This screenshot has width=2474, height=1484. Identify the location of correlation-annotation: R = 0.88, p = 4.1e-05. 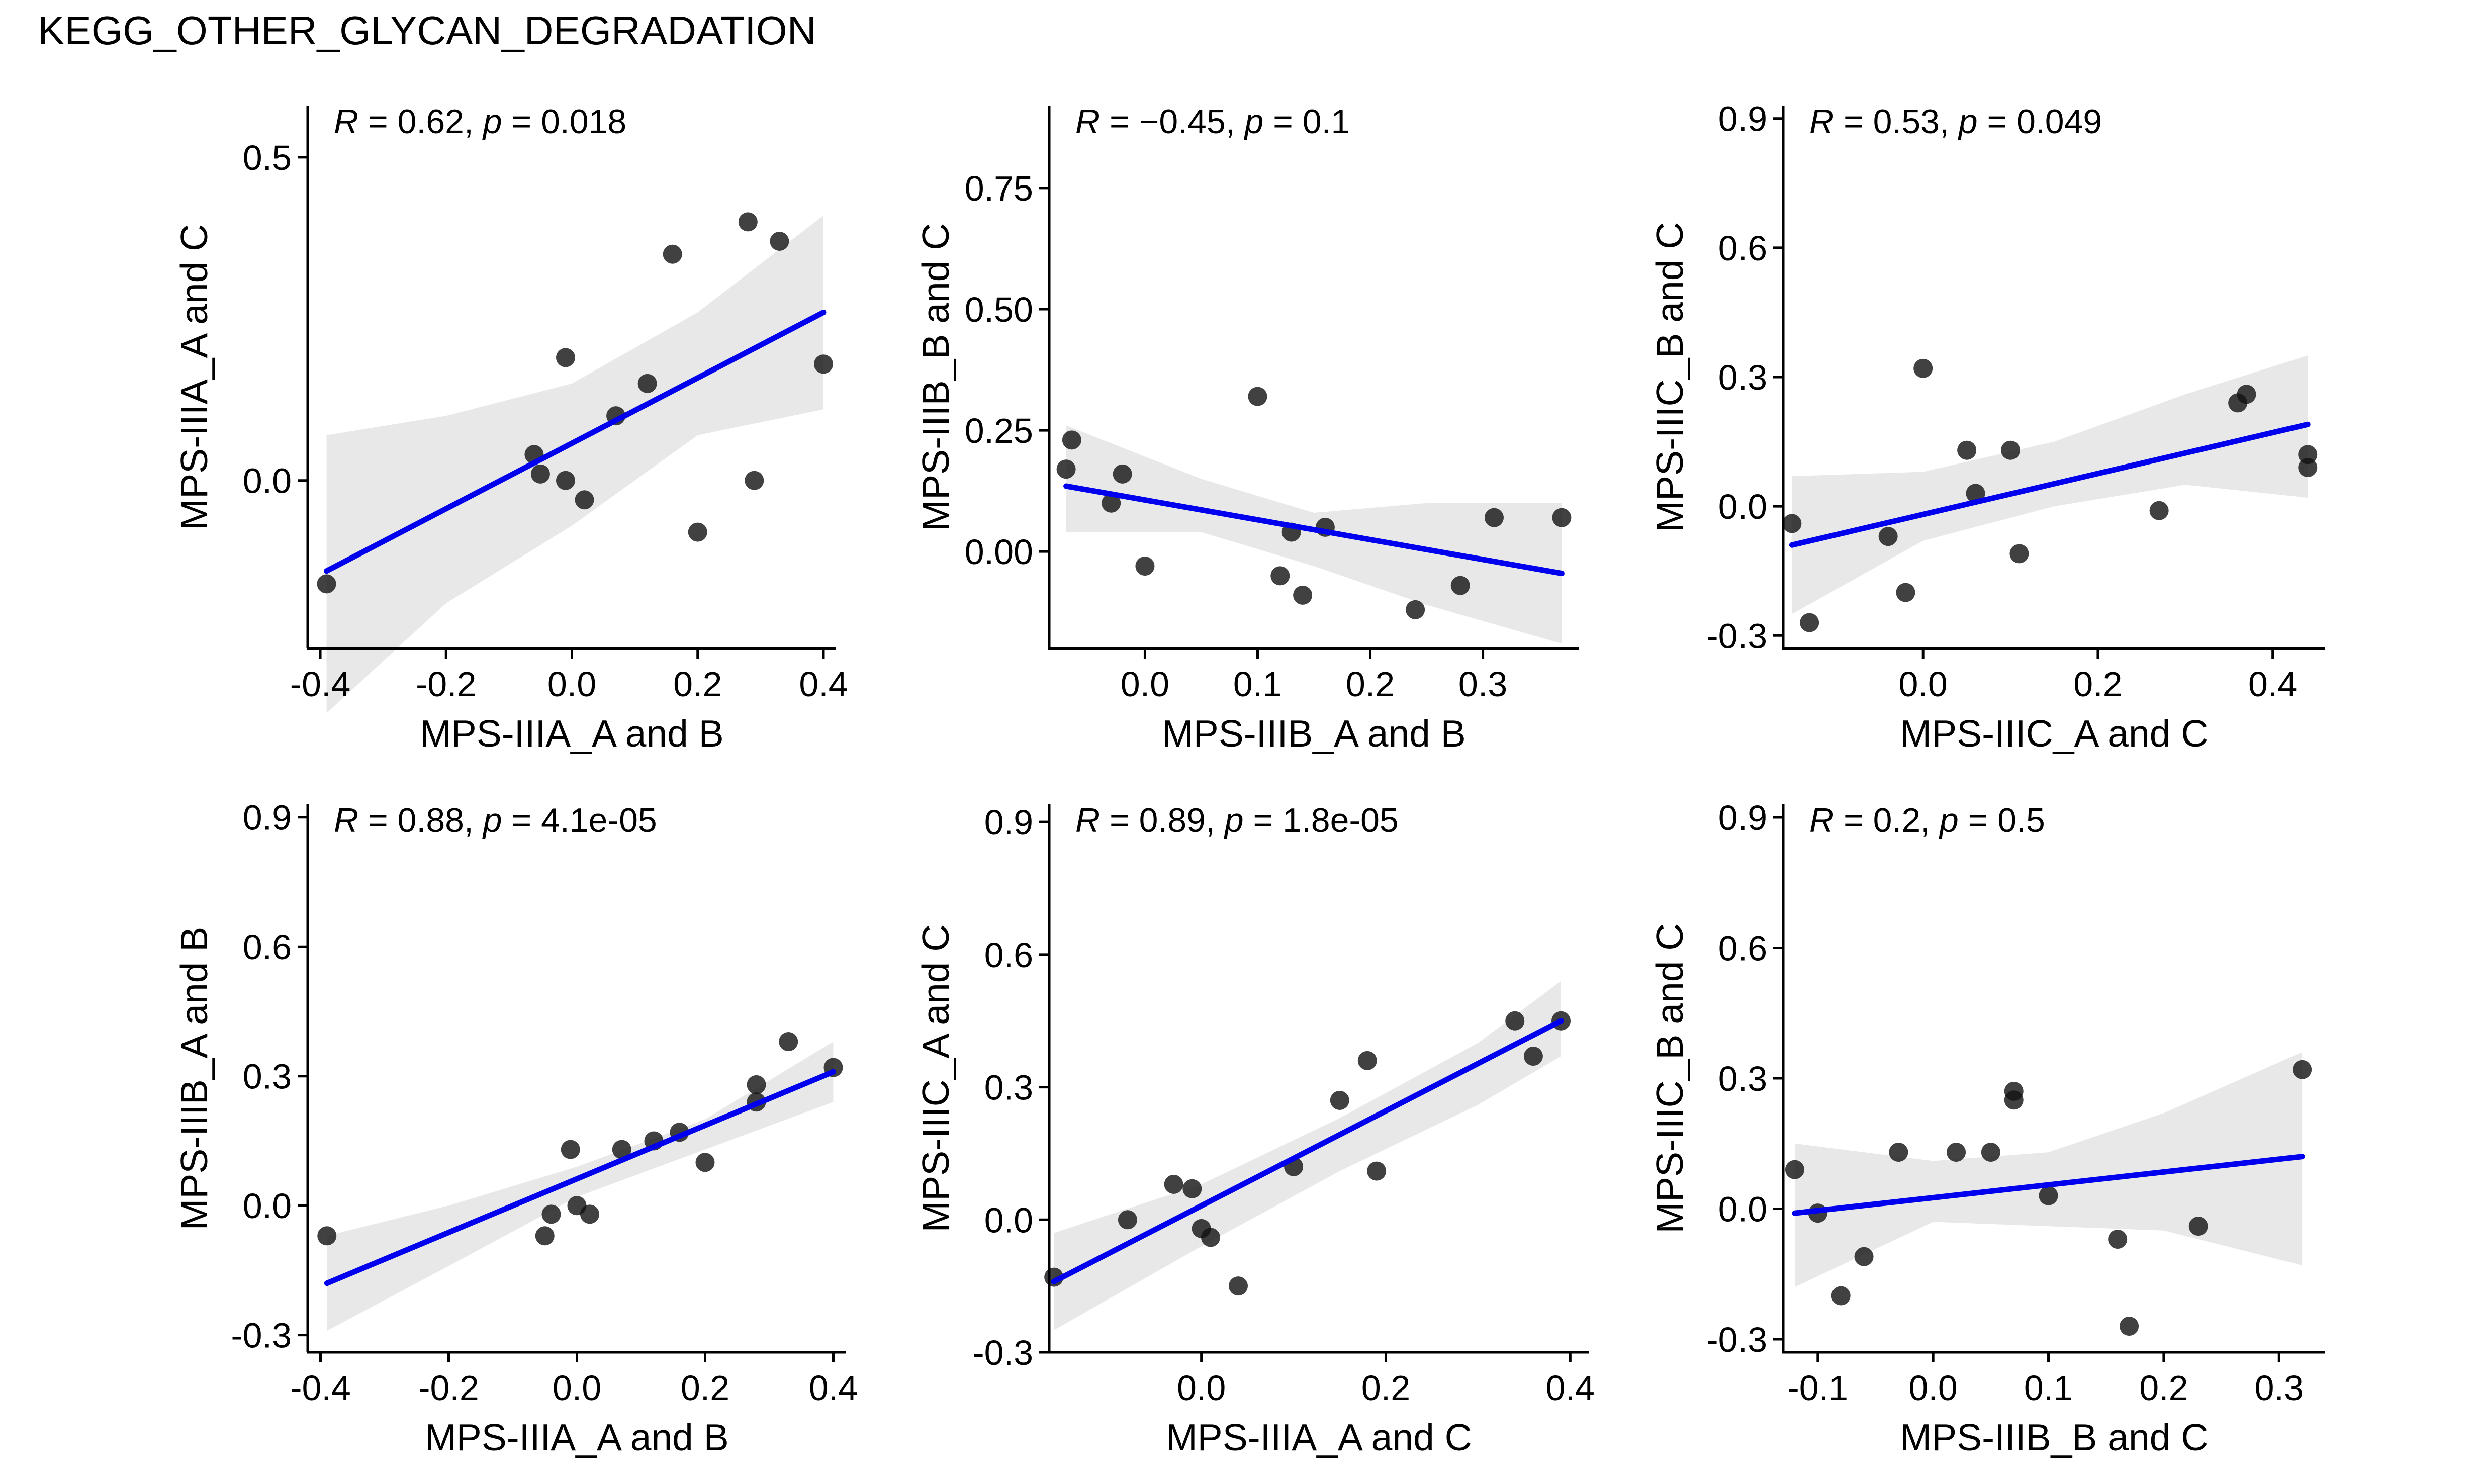
(495, 820).